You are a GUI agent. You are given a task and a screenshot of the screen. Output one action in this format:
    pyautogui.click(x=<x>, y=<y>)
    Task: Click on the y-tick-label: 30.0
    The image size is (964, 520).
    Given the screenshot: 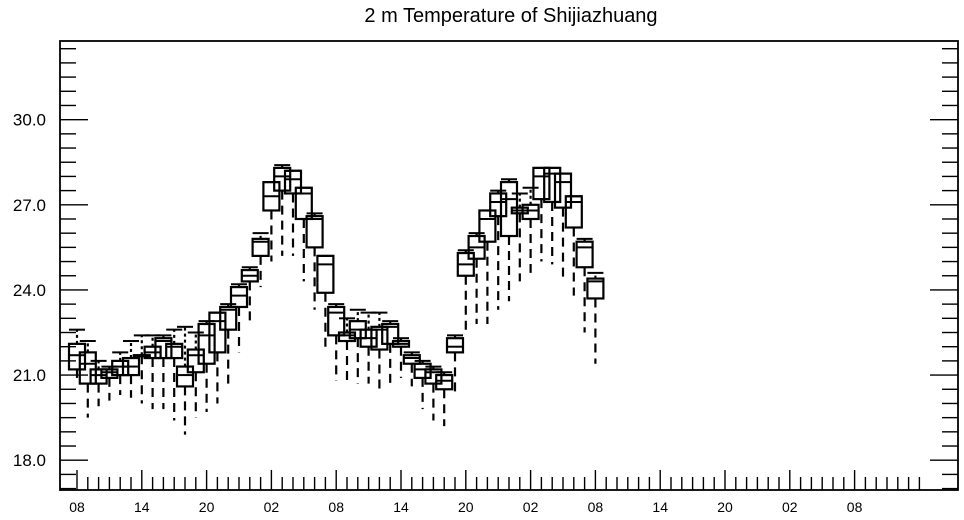 What is the action you would take?
    pyautogui.click(x=29, y=120)
    